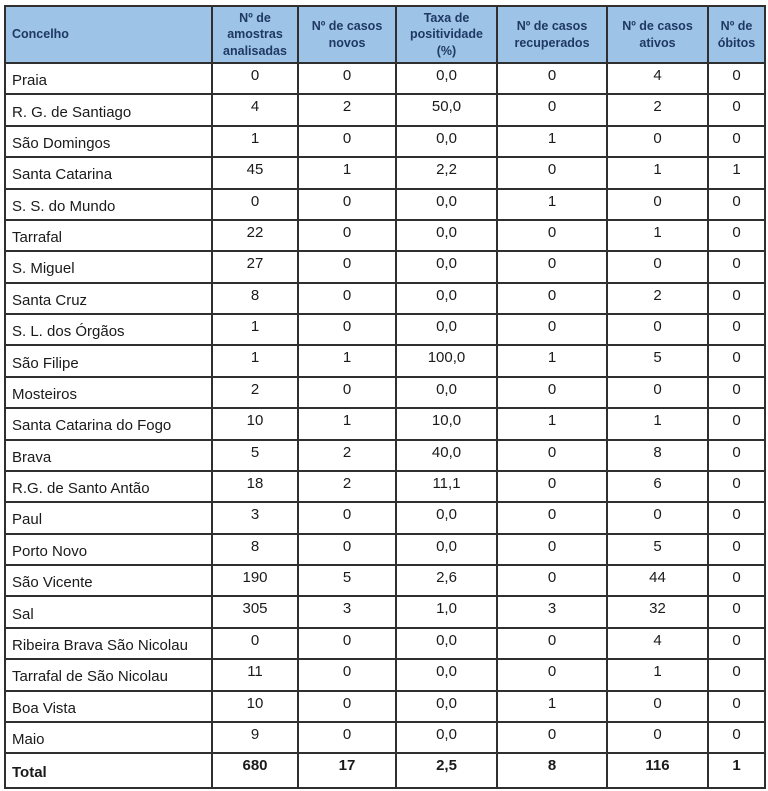  I want to click on data-cell: 44, so click(657, 580).